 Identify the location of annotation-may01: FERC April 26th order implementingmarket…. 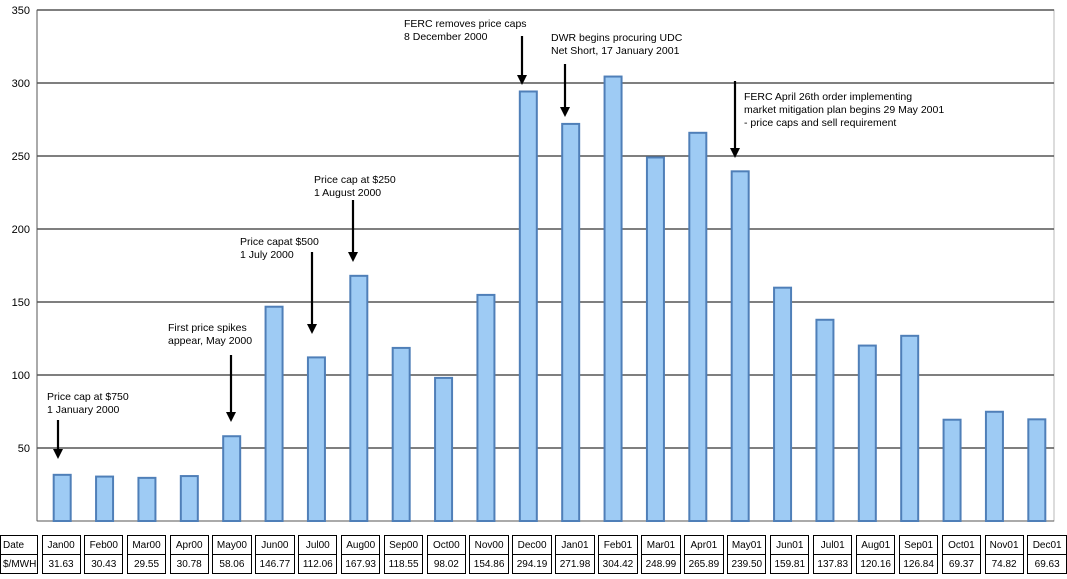
(837, 119).